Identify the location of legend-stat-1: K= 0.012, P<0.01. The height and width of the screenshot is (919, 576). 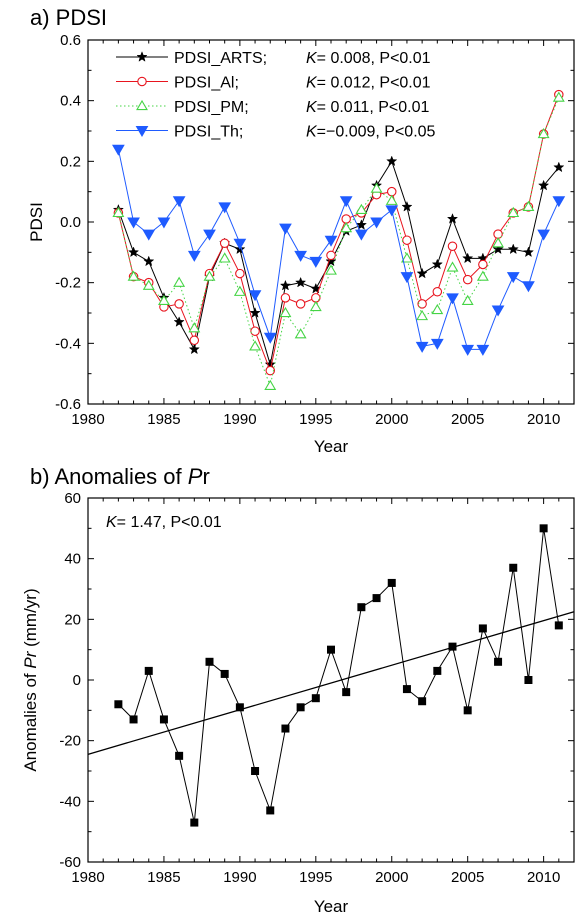
(368, 83).